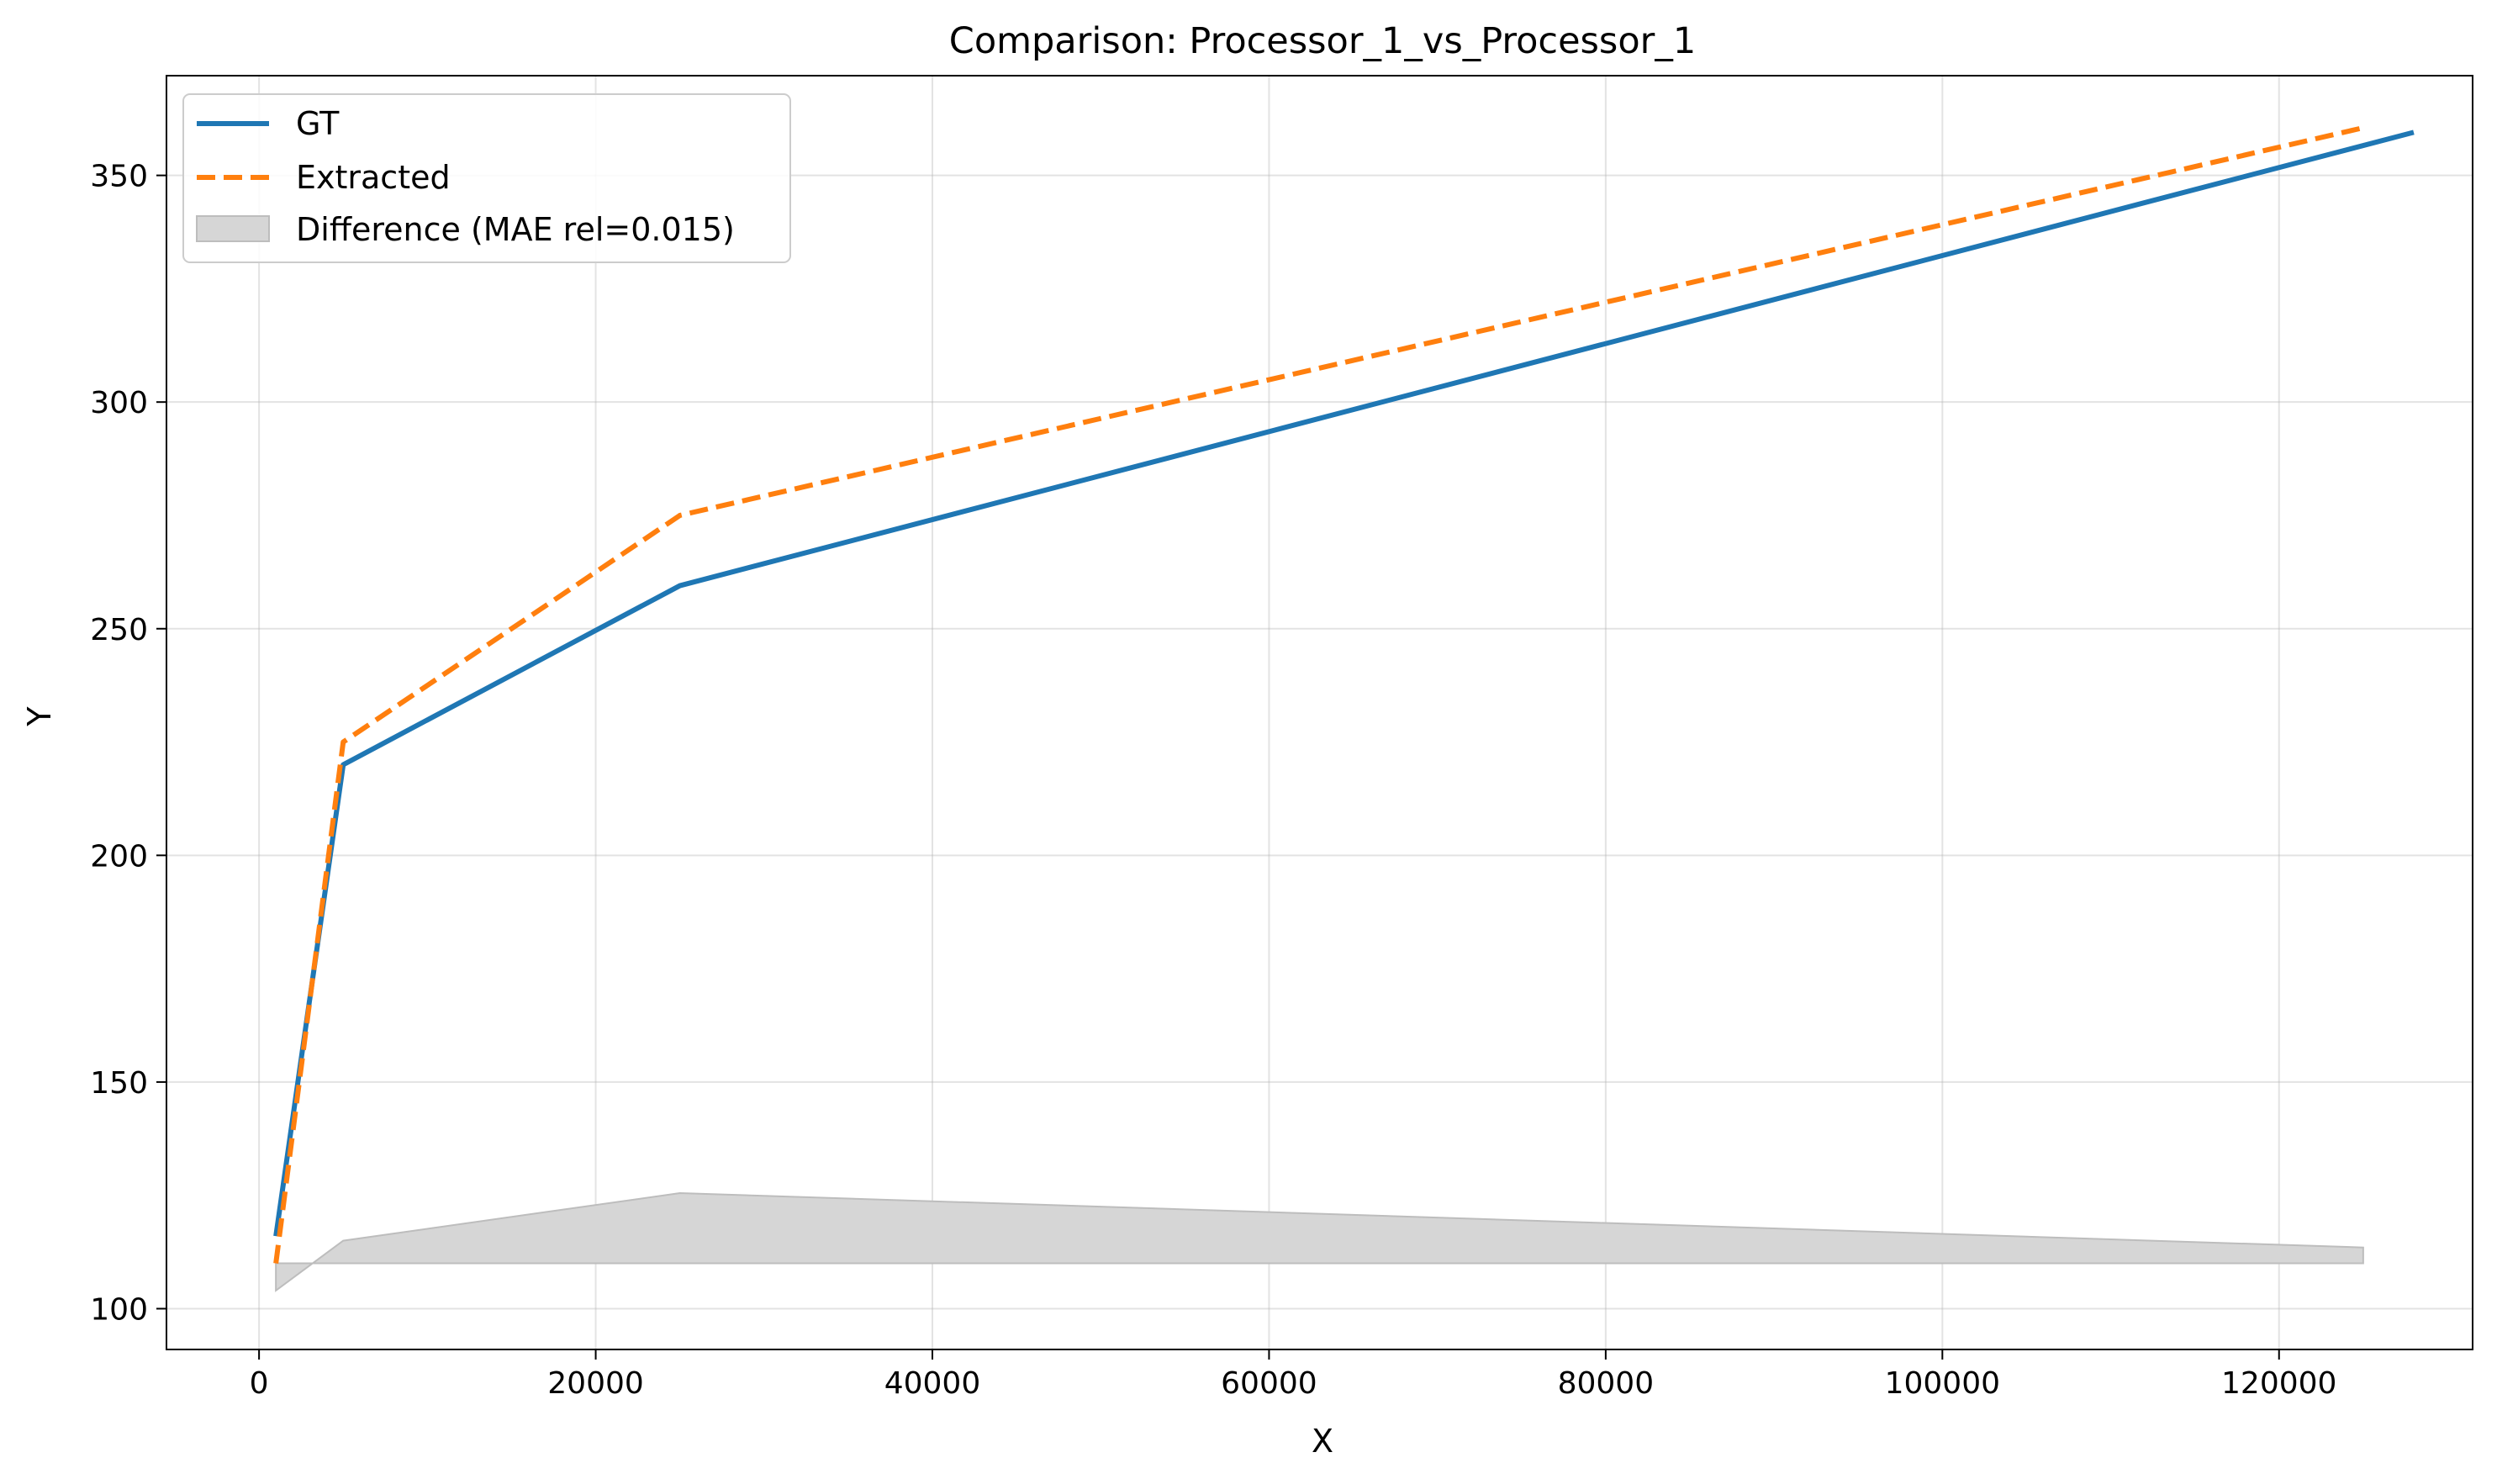 The image size is (2497, 1484). I want to click on x-tick-label: 80000, so click(1606, 1383).